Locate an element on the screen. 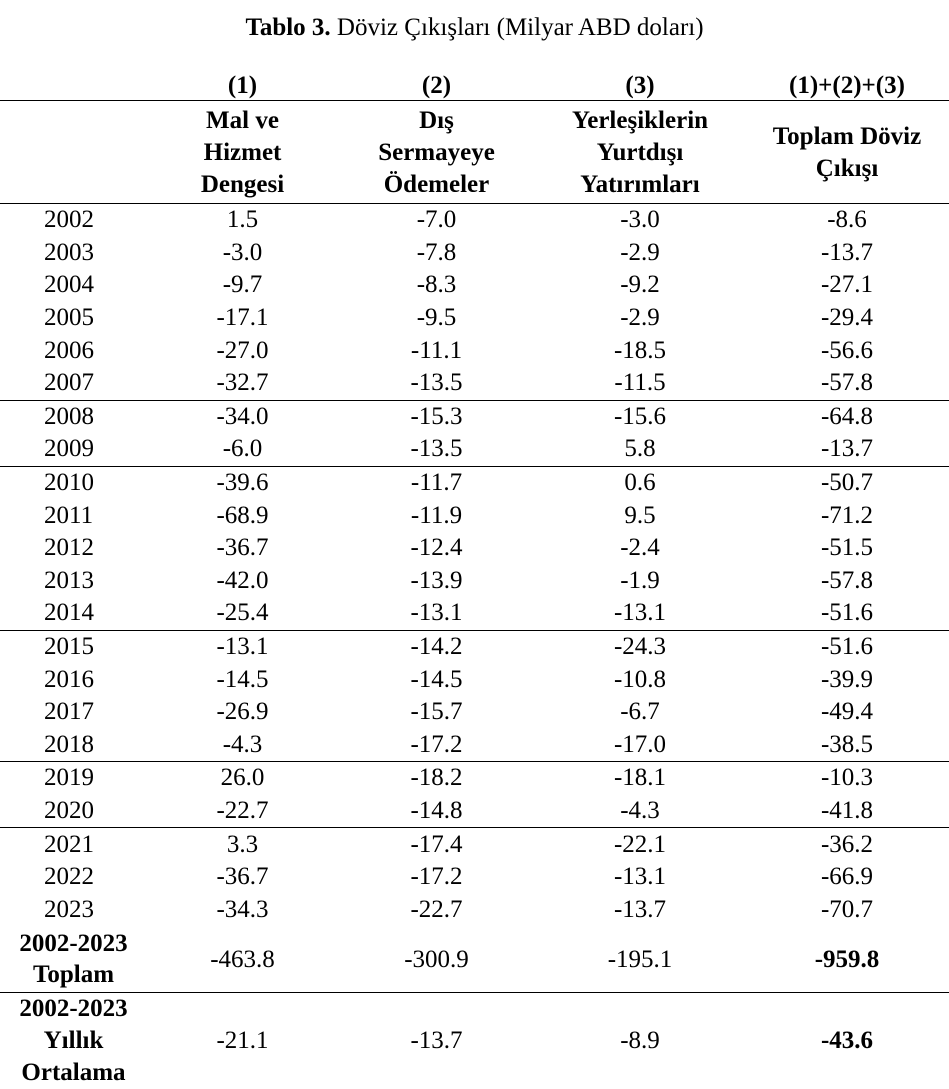  value-cell: -14.2 is located at coordinates (436, 647).